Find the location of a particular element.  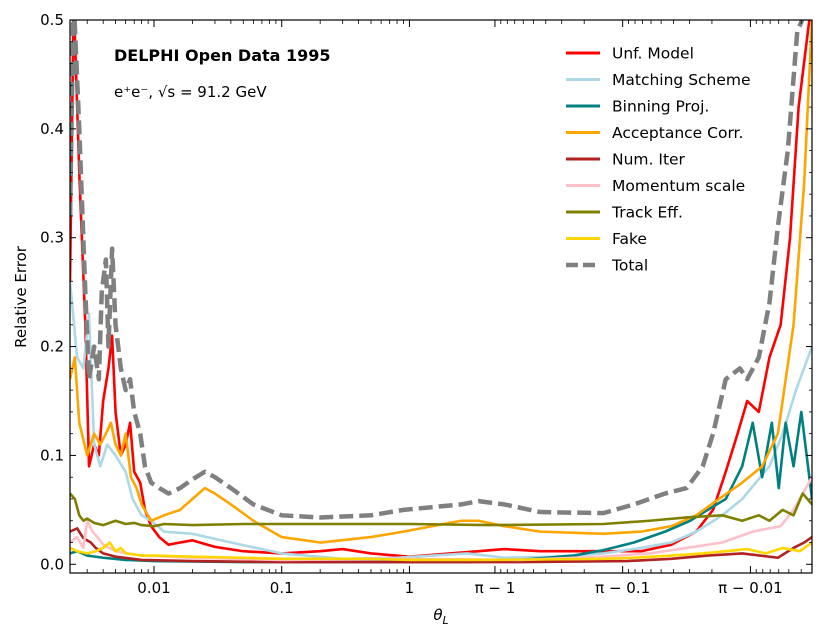

x-tick-label: 0.01 is located at coordinates (153, 588).